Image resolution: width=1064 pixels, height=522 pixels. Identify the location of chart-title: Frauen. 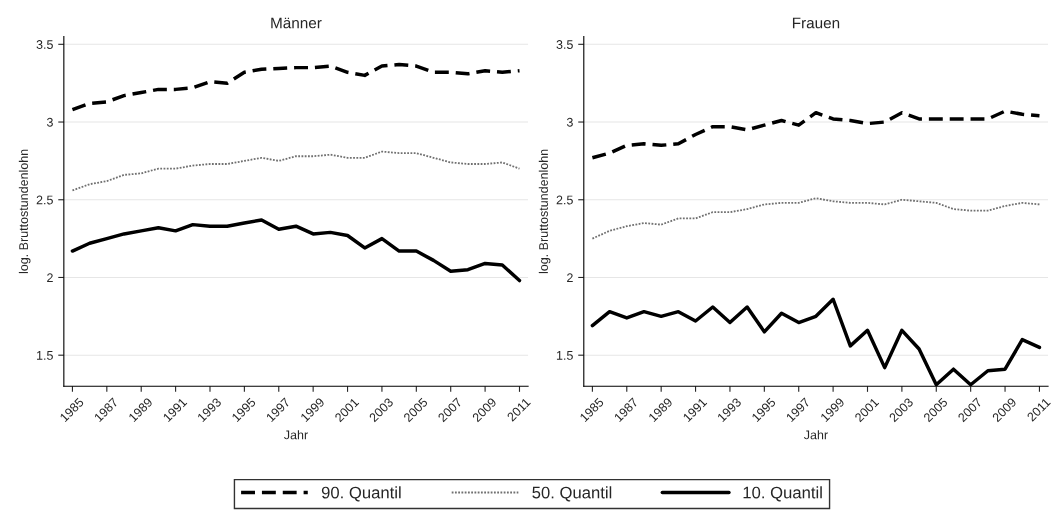
(816, 23).